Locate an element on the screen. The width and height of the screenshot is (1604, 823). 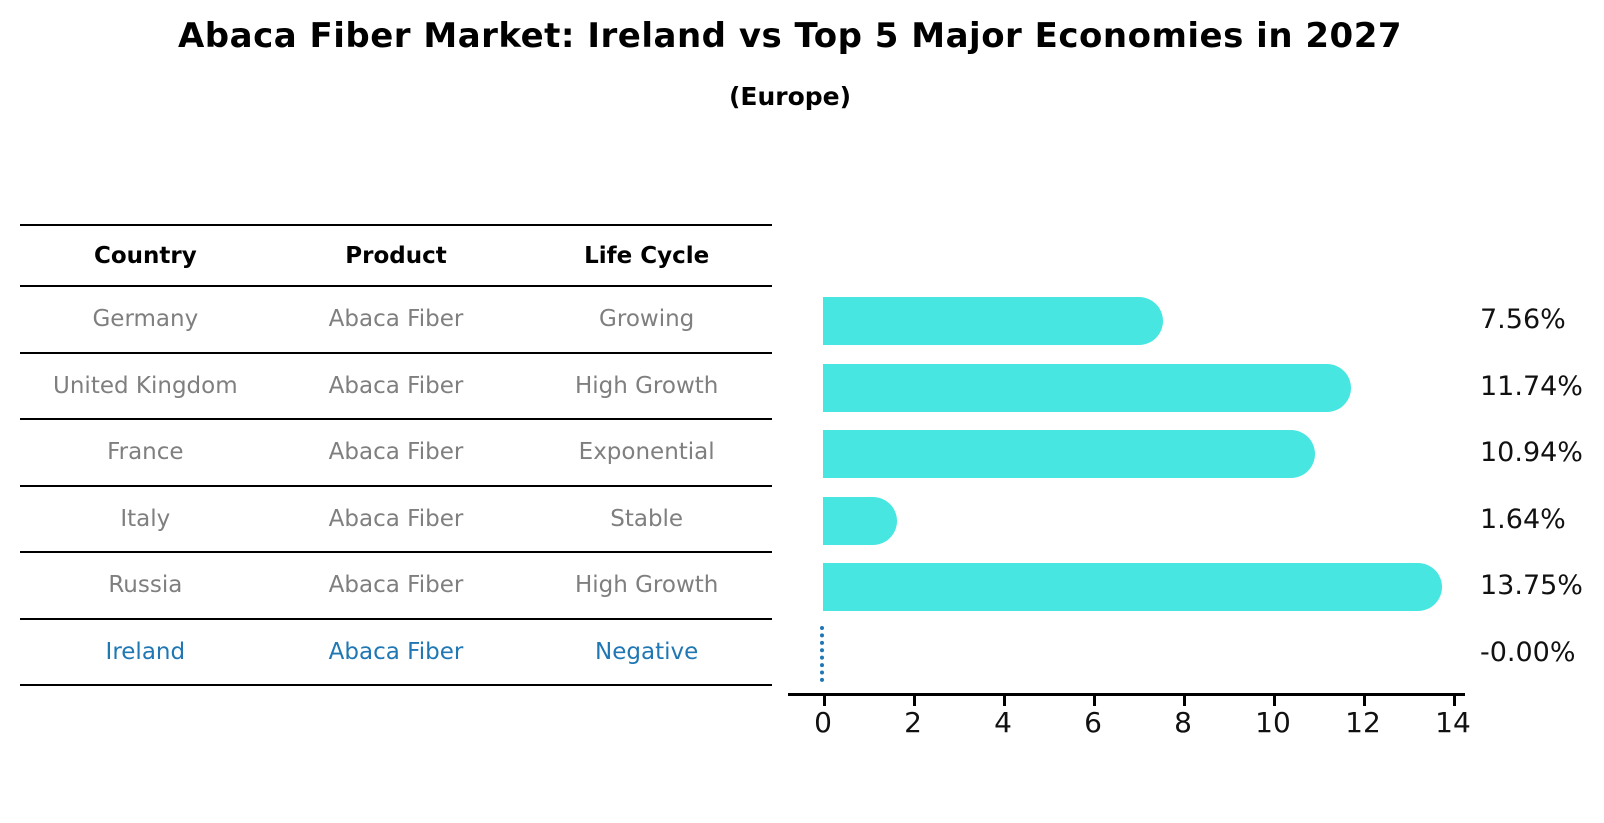
column-header-product: Product is located at coordinates (396, 255).